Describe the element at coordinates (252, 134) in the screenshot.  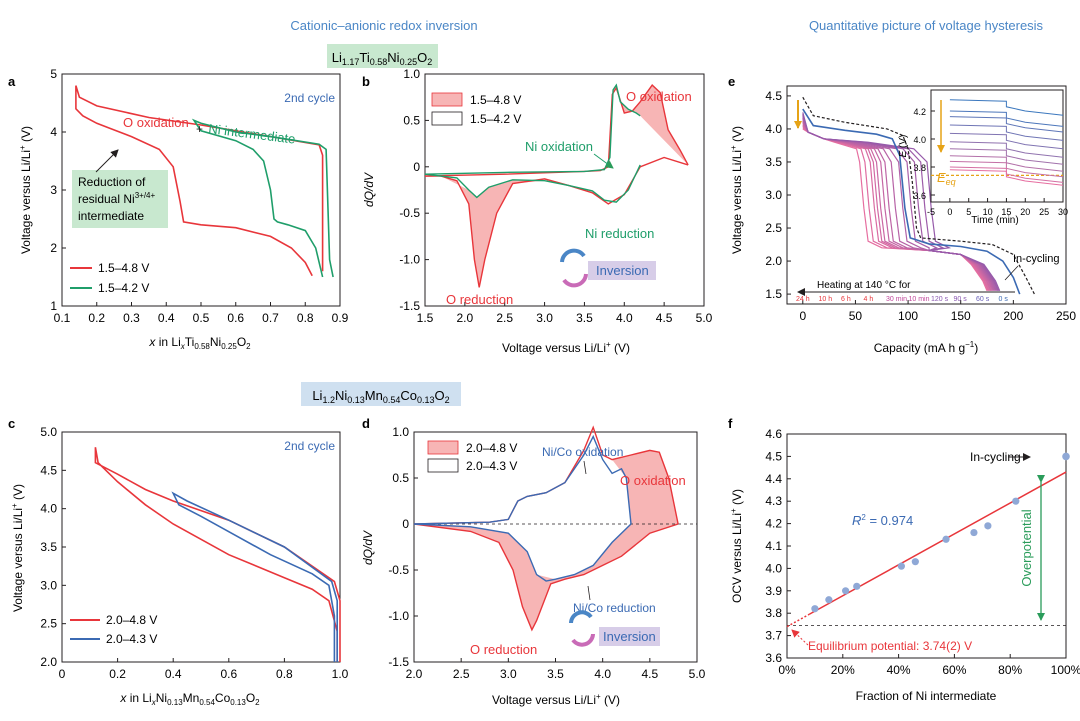
I see `panel-a-ni-intermediate: Ni intermediate` at that location.